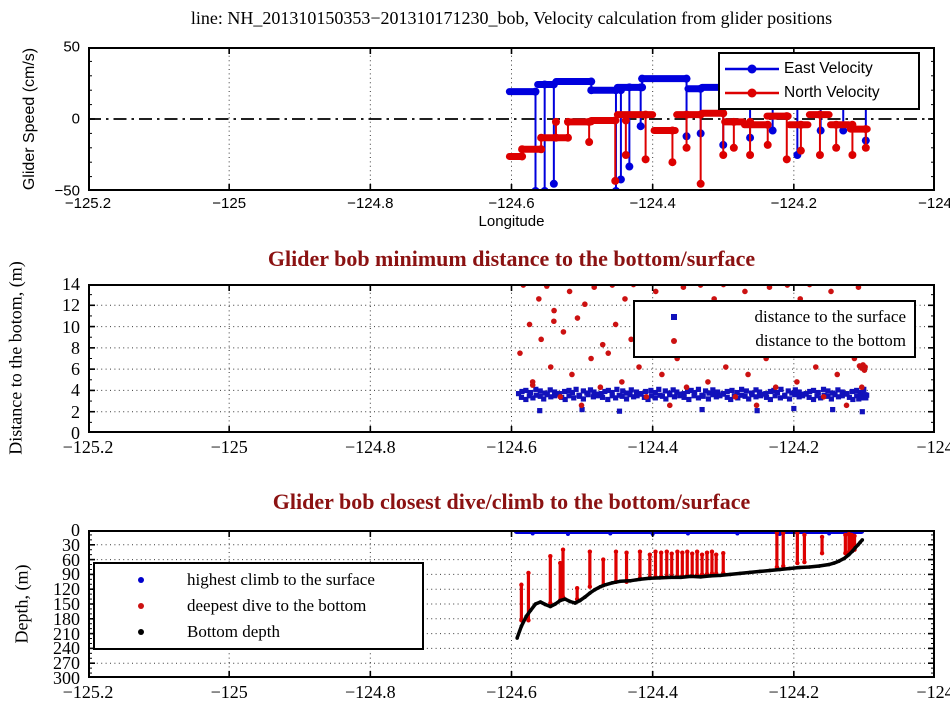 The width and height of the screenshot is (950, 714). Describe the element at coordinates (67, 191) in the screenshot. I see `y-tick-label: −50` at that location.